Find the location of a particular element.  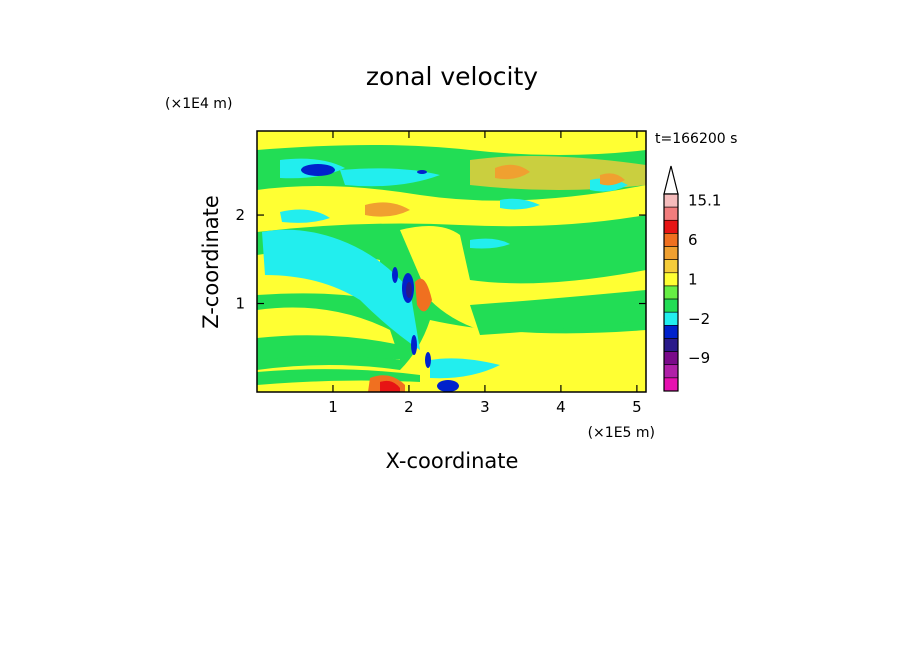

y-tick-label: 1 is located at coordinates (240, 304).